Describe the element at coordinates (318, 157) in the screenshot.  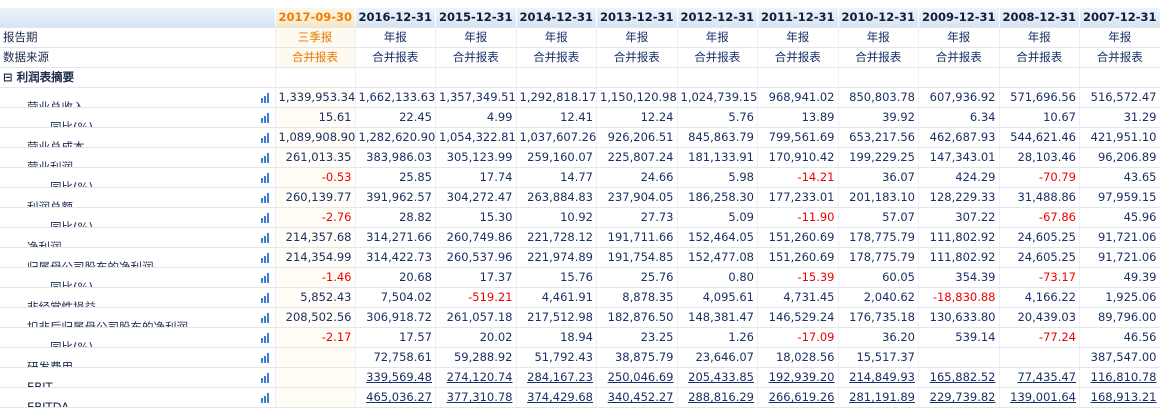
I see `value-text: 261,013.35` at that location.